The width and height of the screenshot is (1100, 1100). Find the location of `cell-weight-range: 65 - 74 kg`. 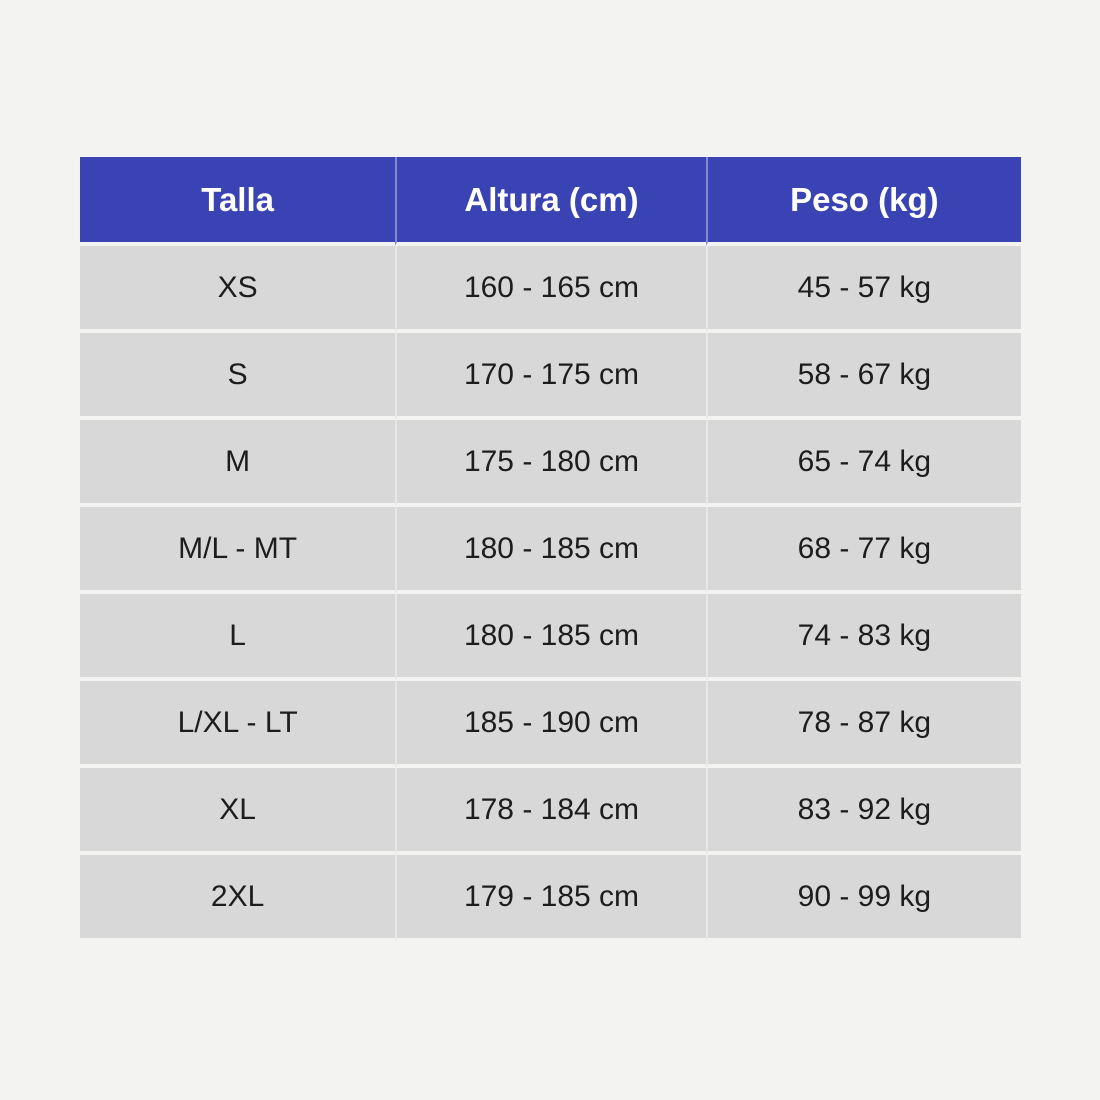

cell-weight-range: 65 - 74 kg is located at coordinates (863, 463).